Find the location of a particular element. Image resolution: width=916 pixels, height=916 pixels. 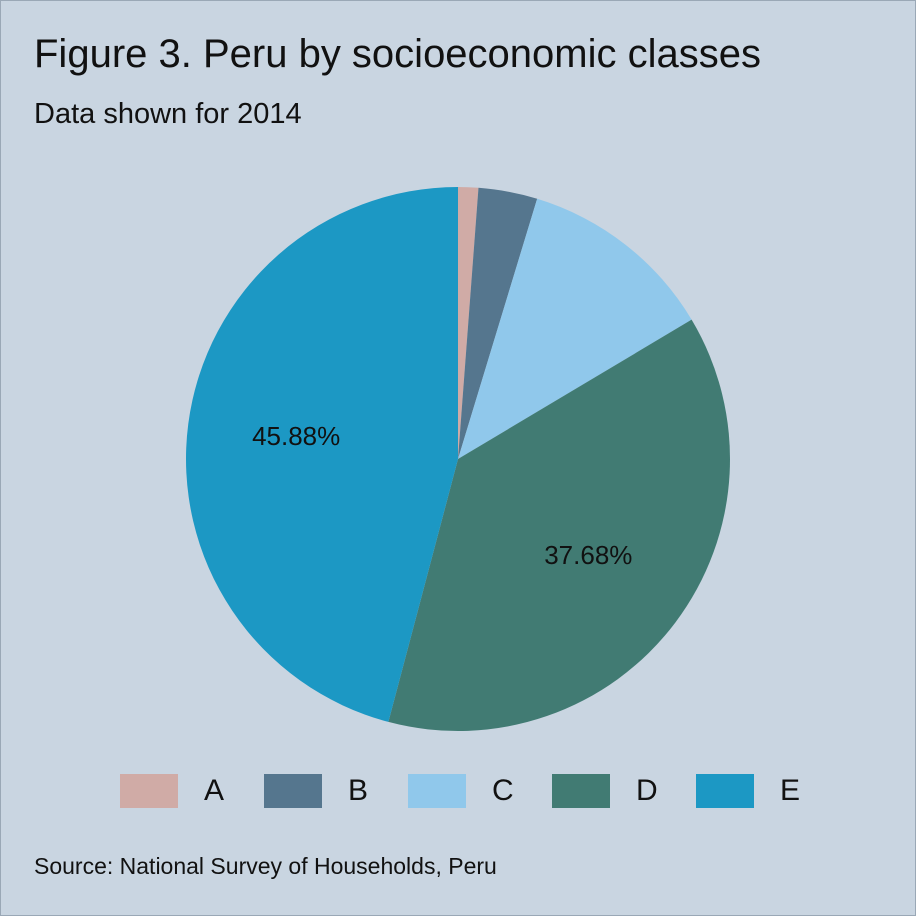

legend-label: E is located at coordinates (790, 790).